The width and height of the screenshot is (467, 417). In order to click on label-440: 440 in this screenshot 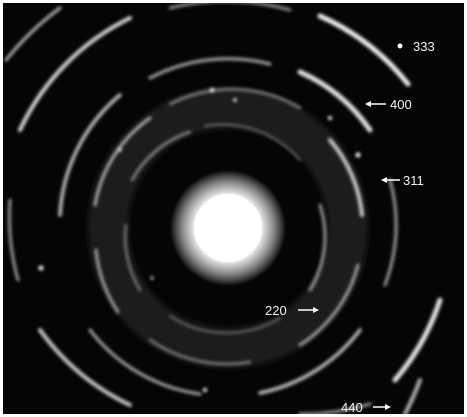, I will do `click(366, 407)`.